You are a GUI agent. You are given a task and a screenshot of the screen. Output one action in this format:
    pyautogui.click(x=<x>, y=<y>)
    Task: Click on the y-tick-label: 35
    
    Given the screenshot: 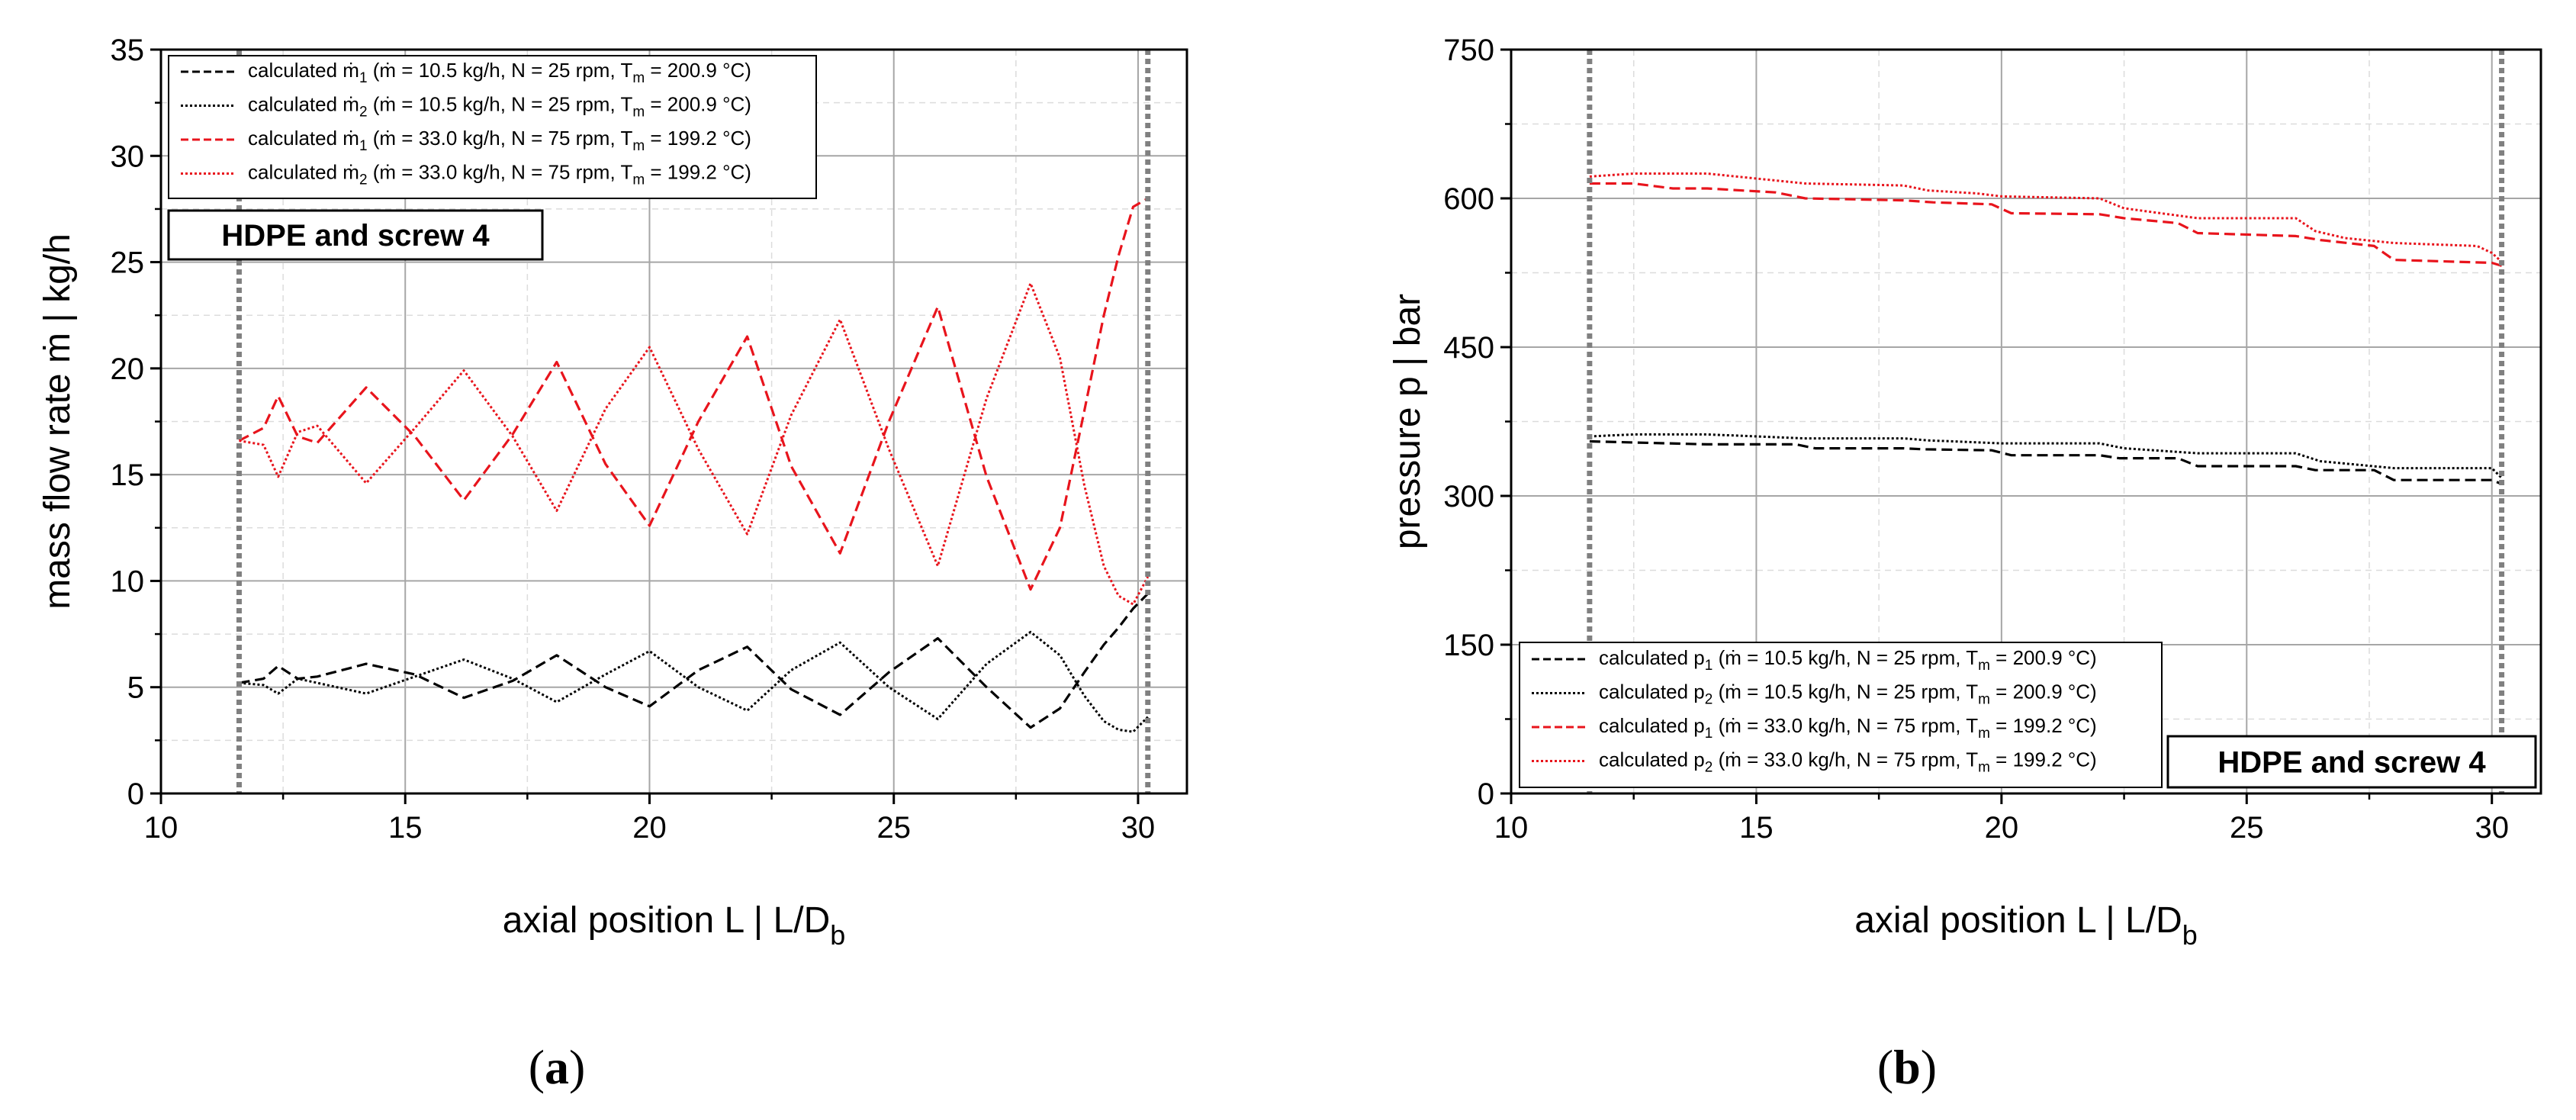 What is the action you would take?
    pyautogui.click(x=128, y=51)
    